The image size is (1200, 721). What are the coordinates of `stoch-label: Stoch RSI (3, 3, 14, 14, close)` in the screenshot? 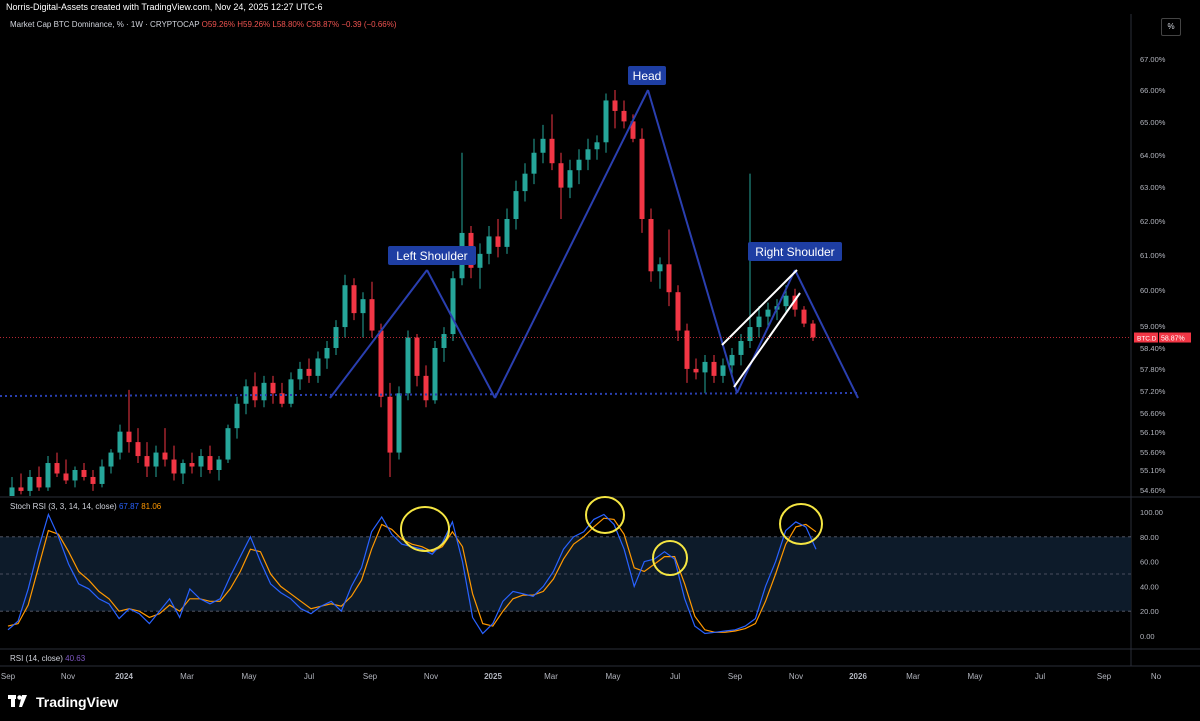 It's located at (63, 506).